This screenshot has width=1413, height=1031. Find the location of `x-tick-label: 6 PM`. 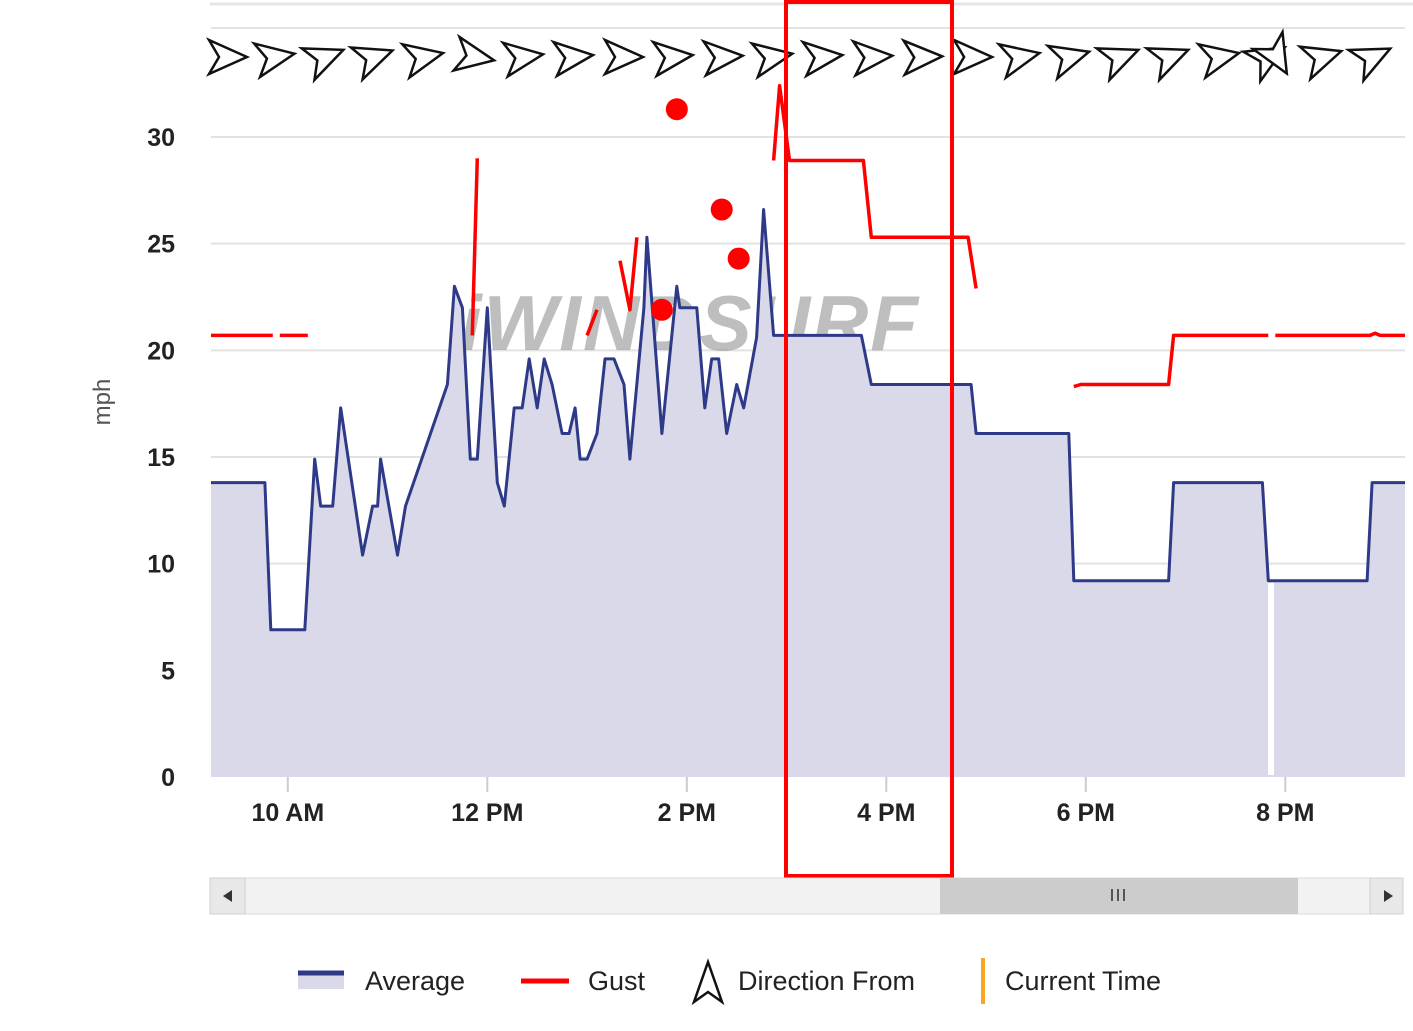

x-tick-label: 6 PM is located at coordinates (1086, 813).